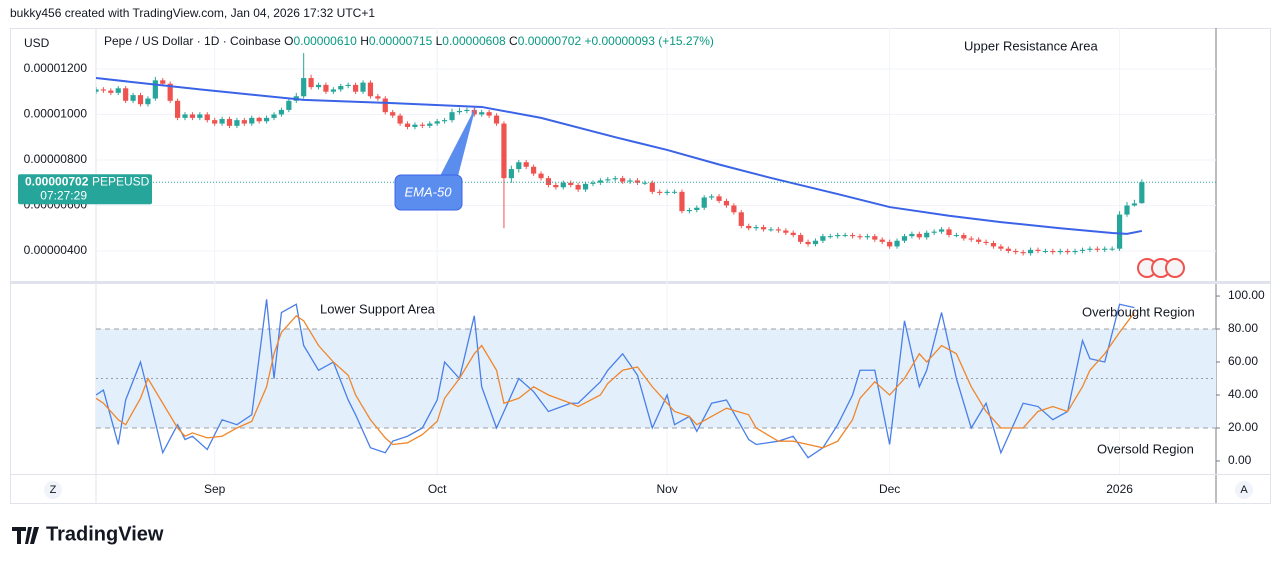 This screenshot has width=1281, height=569. What do you see at coordinates (364, 41) in the screenshot?
I see `legend-key: H` at bounding box center [364, 41].